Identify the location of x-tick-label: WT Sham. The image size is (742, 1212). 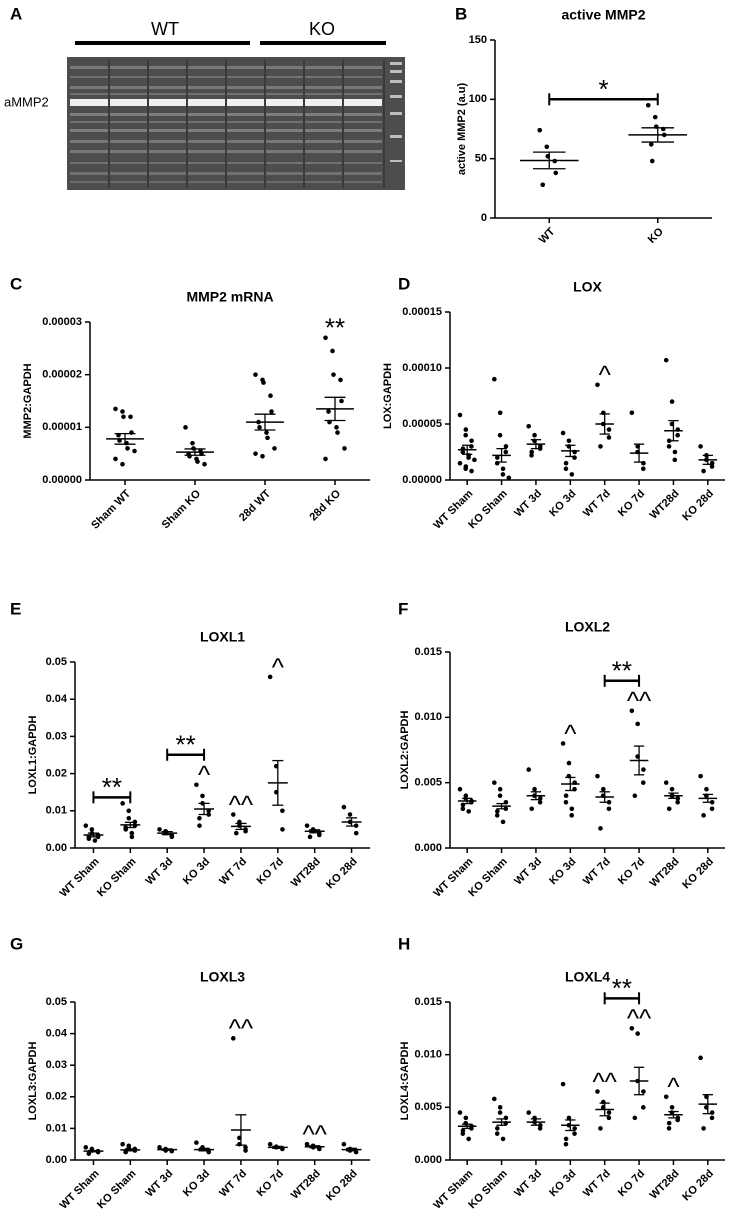
(80, 1190).